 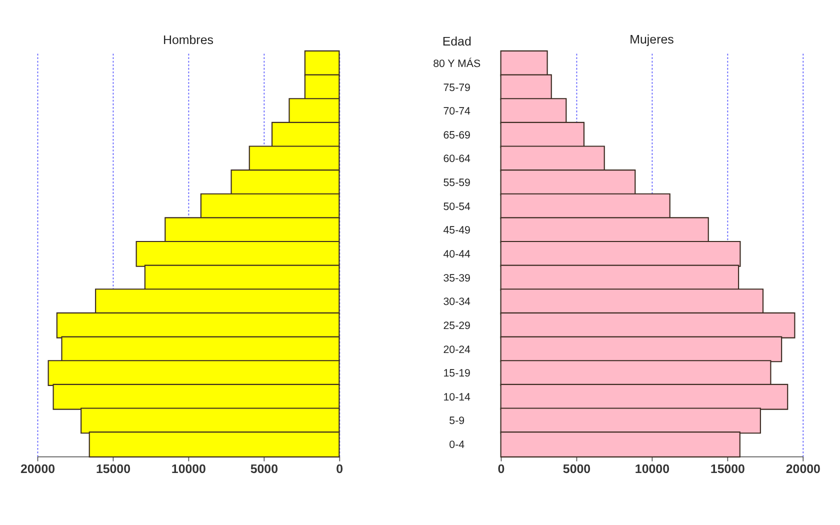 What do you see at coordinates (457, 206) in the screenshot?
I see `y-tick-label: 50-54` at bounding box center [457, 206].